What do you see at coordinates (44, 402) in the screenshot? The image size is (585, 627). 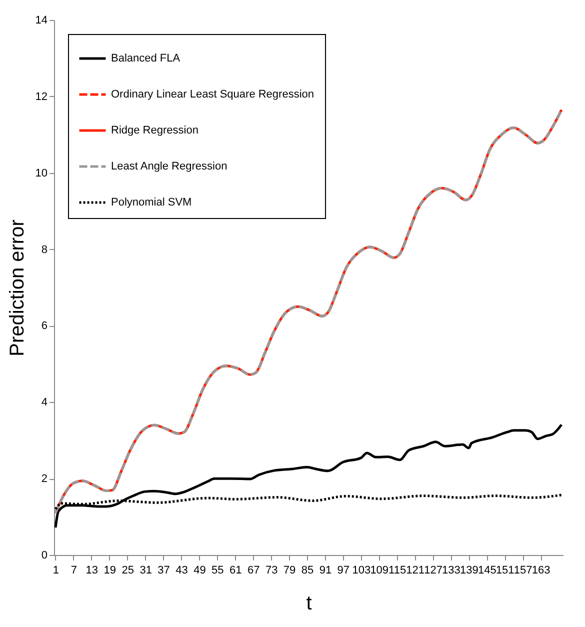 I see `y-tick-label: 4` at bounding box center [44, 402].